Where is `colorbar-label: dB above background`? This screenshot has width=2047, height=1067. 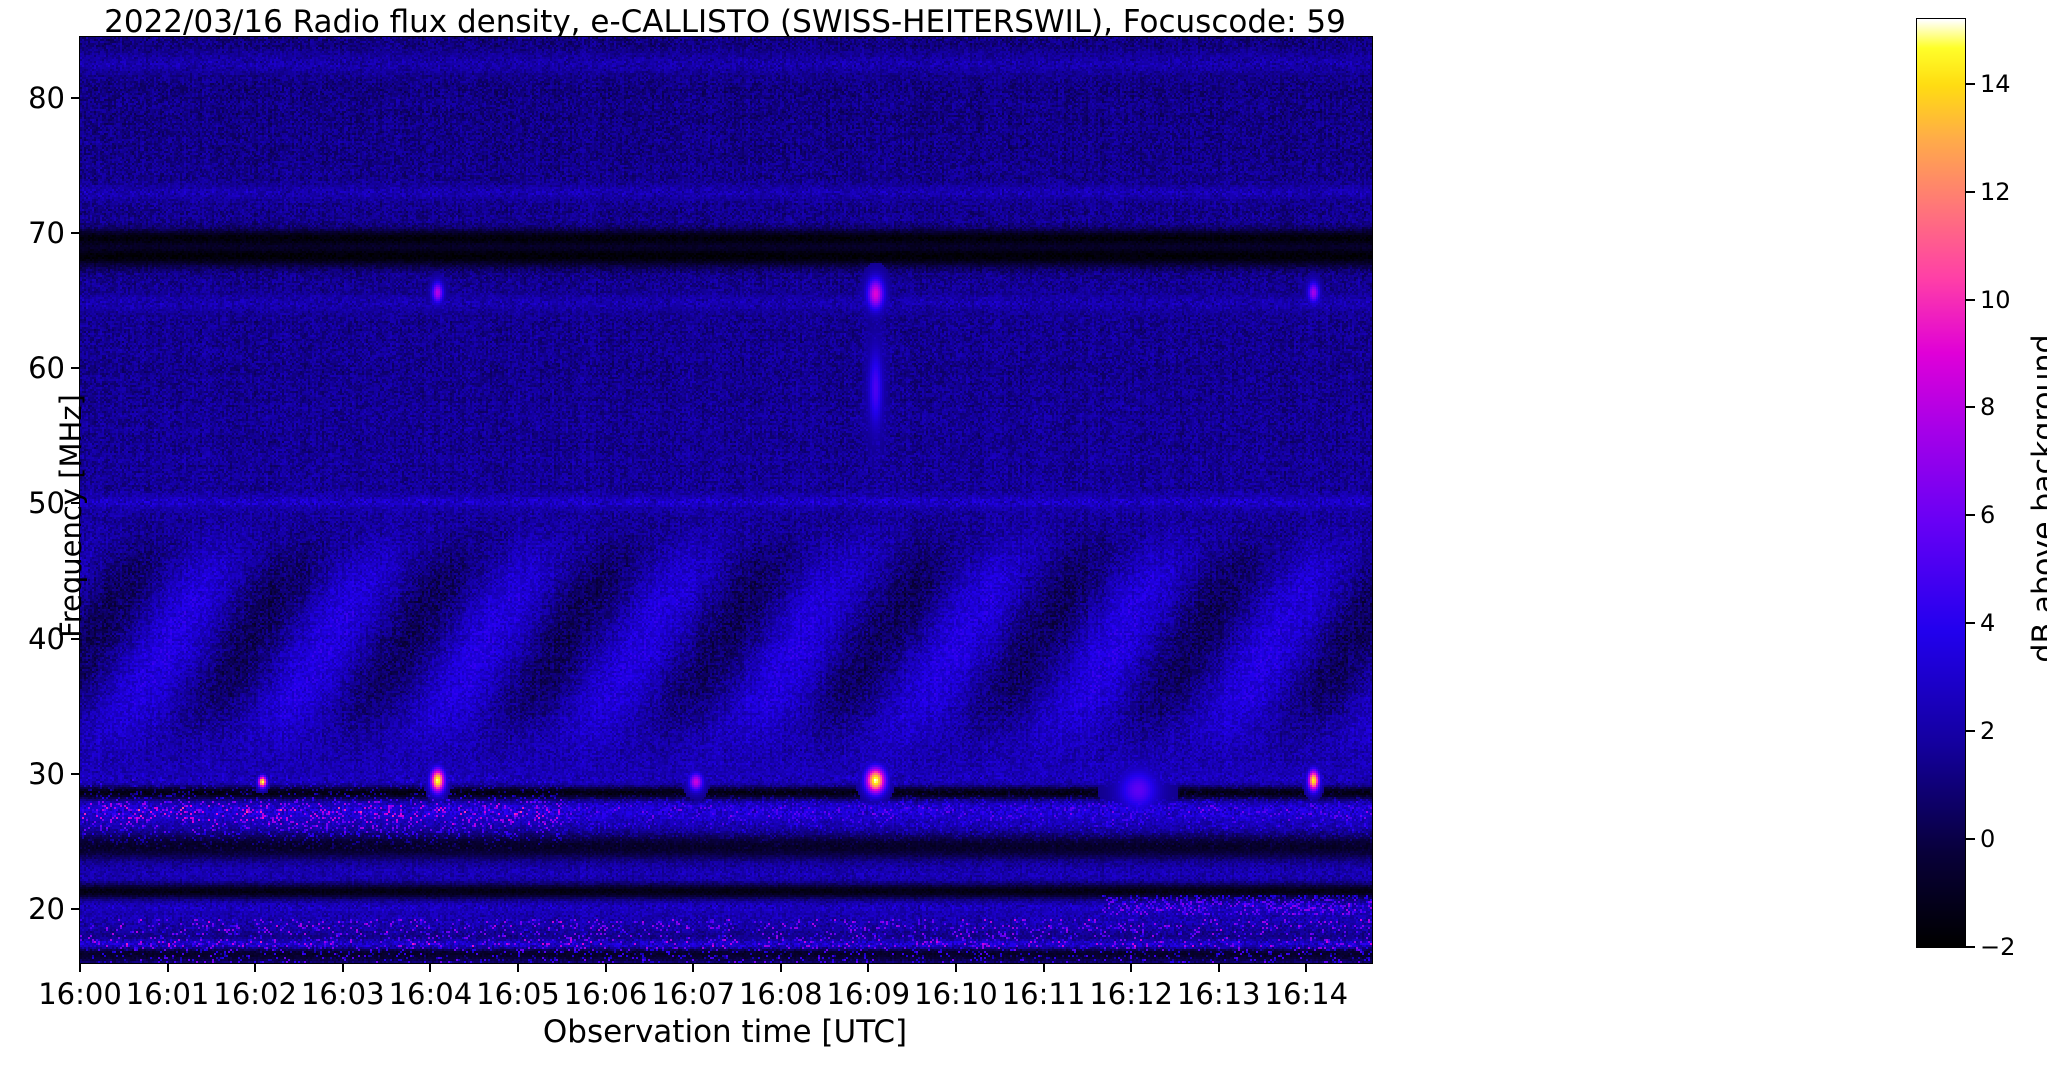 colorbar-label: dB above background is located at coordinates (2036, 498).